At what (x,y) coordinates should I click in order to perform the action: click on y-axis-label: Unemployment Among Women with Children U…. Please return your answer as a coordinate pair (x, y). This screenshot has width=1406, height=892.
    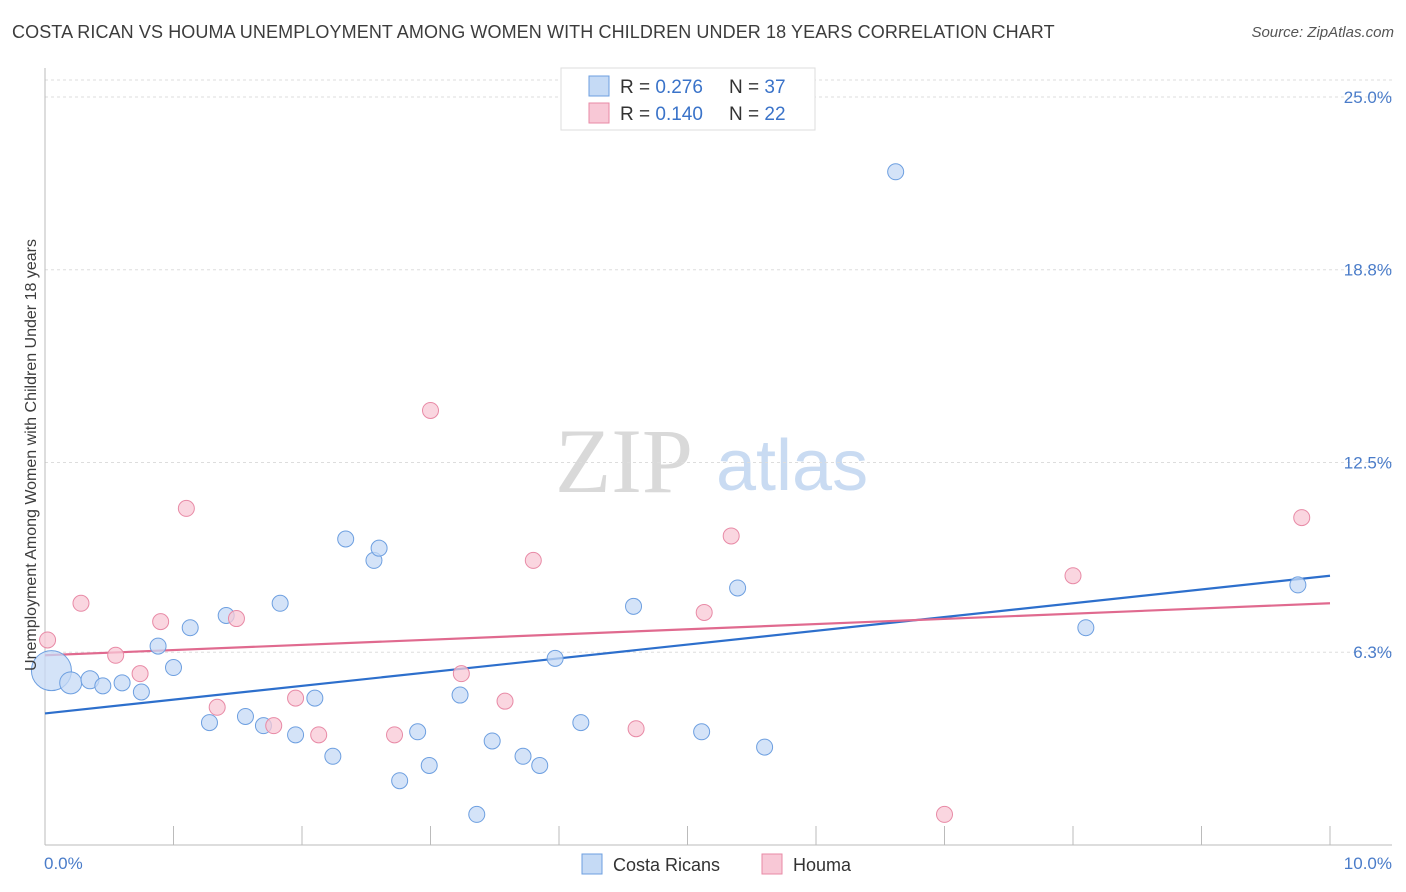
    Looking at the image, I should click on (31, 455).